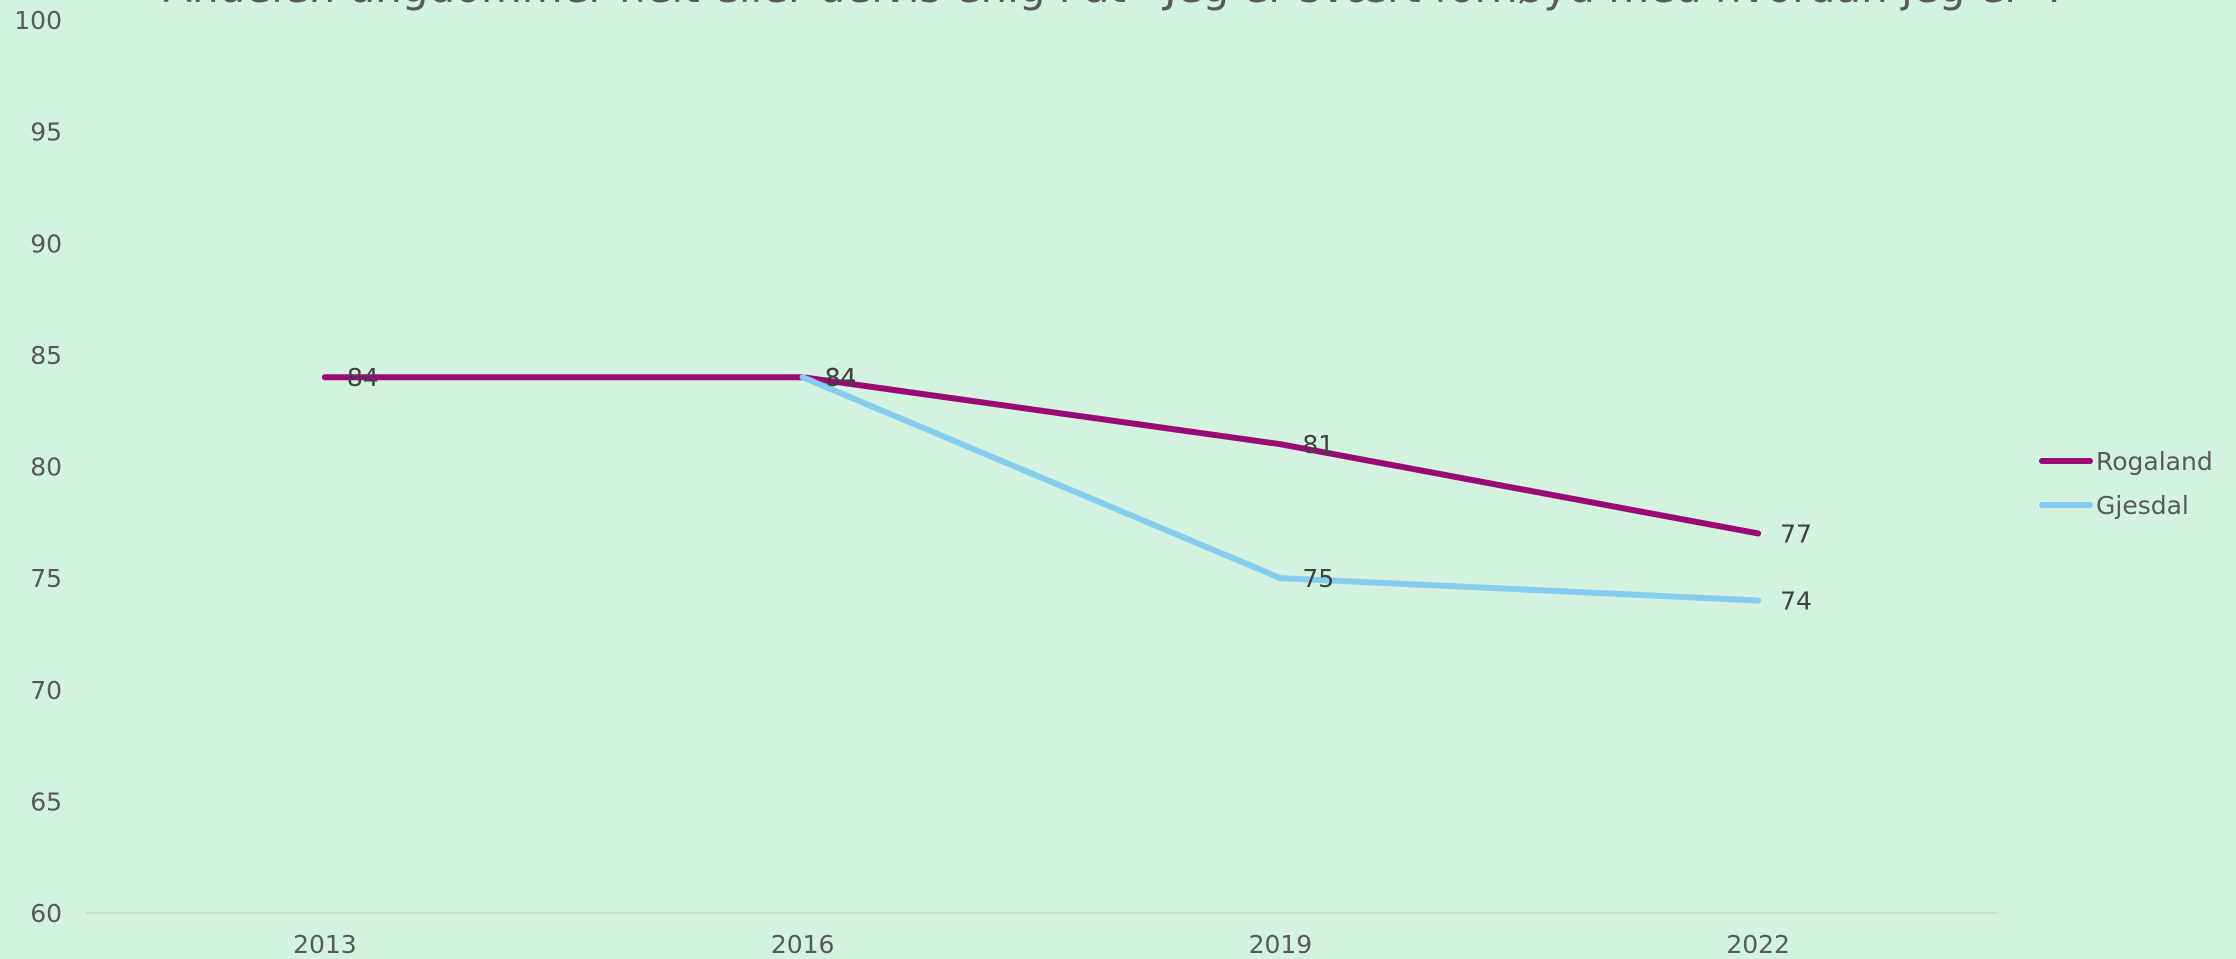  What do you see at coordinates (1796, 600) in the screenshot?
I see `data-label: 74` at bounding box center [1796, 600].